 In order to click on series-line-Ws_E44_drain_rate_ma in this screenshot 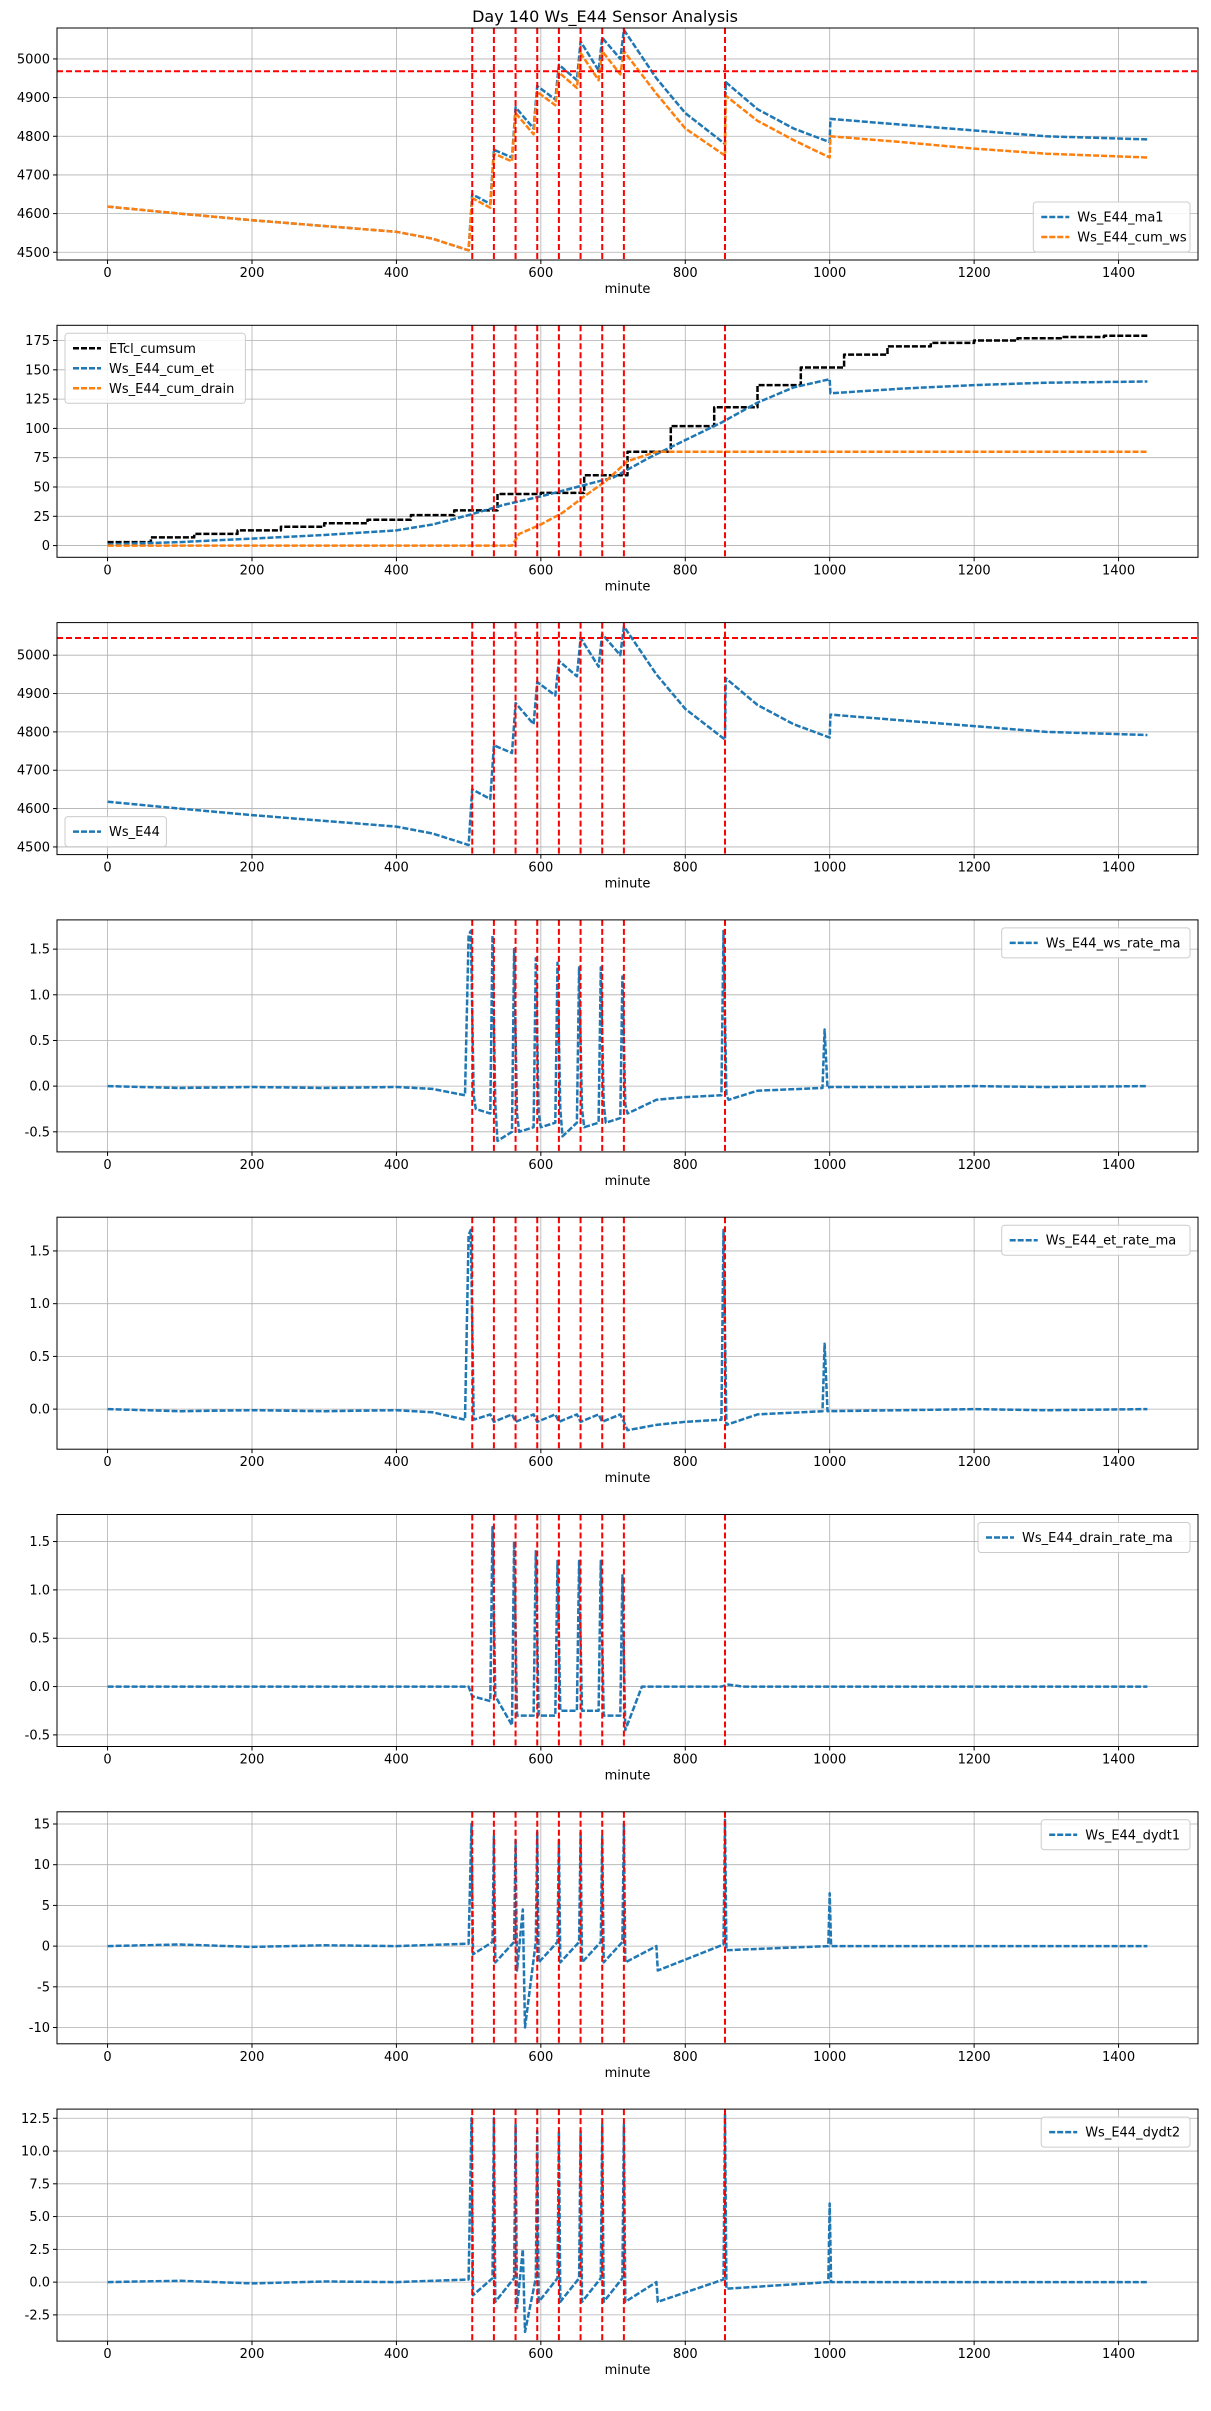, I will do `click(627, 1628)`.